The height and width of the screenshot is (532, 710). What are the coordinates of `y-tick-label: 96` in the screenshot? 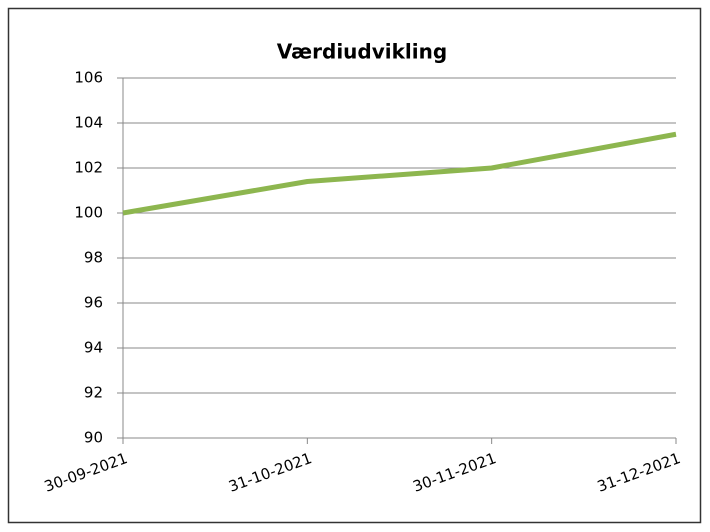 It's located at (93, 303).